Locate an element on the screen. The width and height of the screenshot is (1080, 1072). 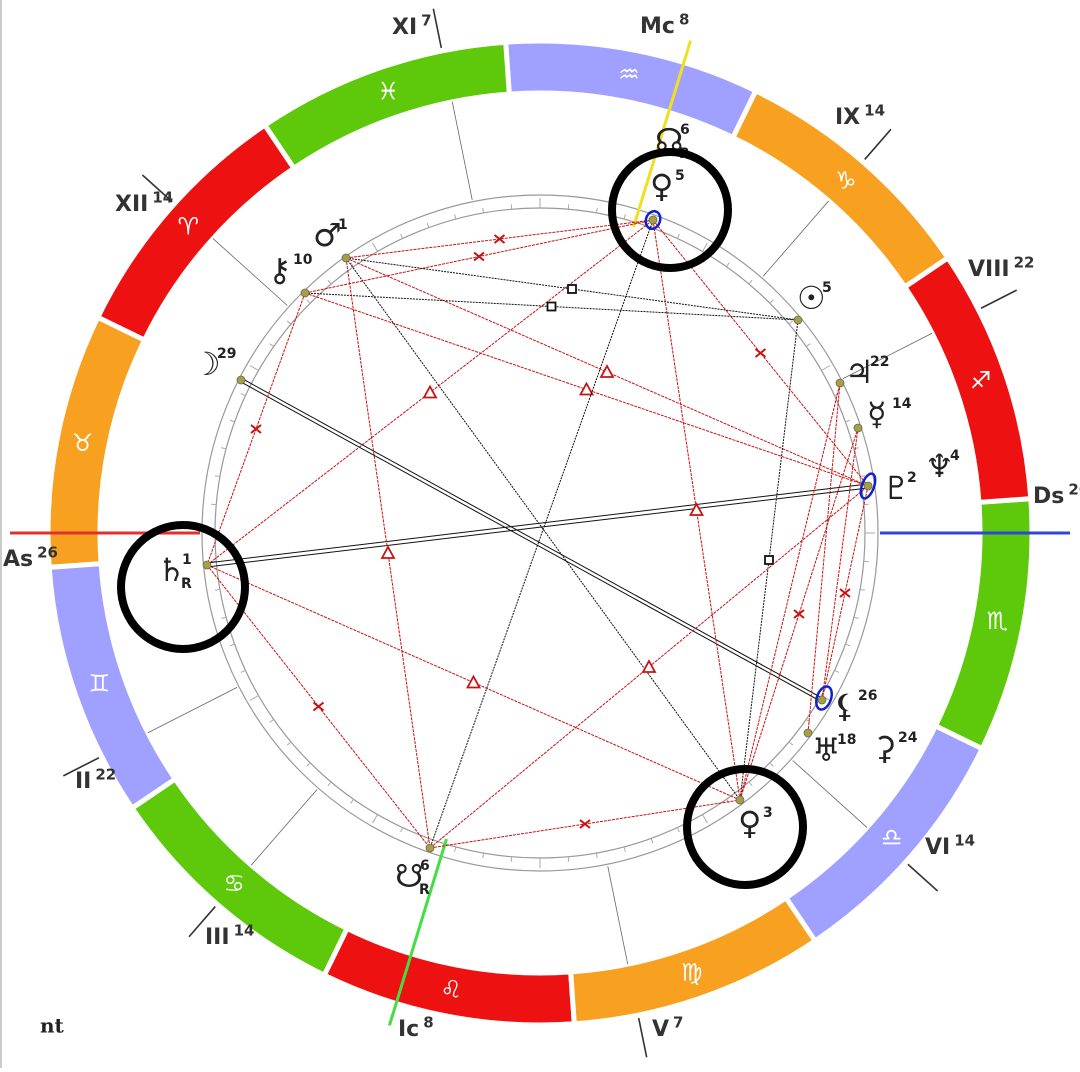
house-label: II is located at coordinates (83, 781).